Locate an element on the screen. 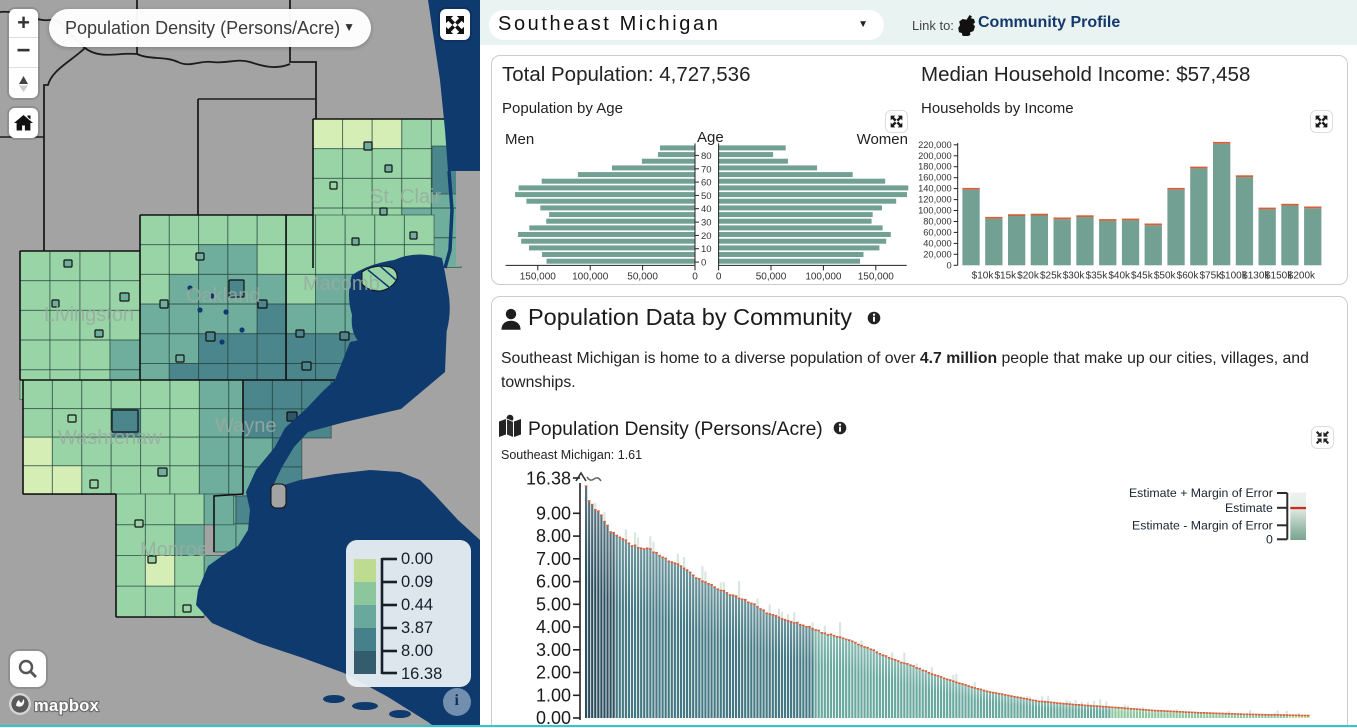 This screenshot has height=728, width=1357. svg-text: 50 is located at coordinates (706, 196).